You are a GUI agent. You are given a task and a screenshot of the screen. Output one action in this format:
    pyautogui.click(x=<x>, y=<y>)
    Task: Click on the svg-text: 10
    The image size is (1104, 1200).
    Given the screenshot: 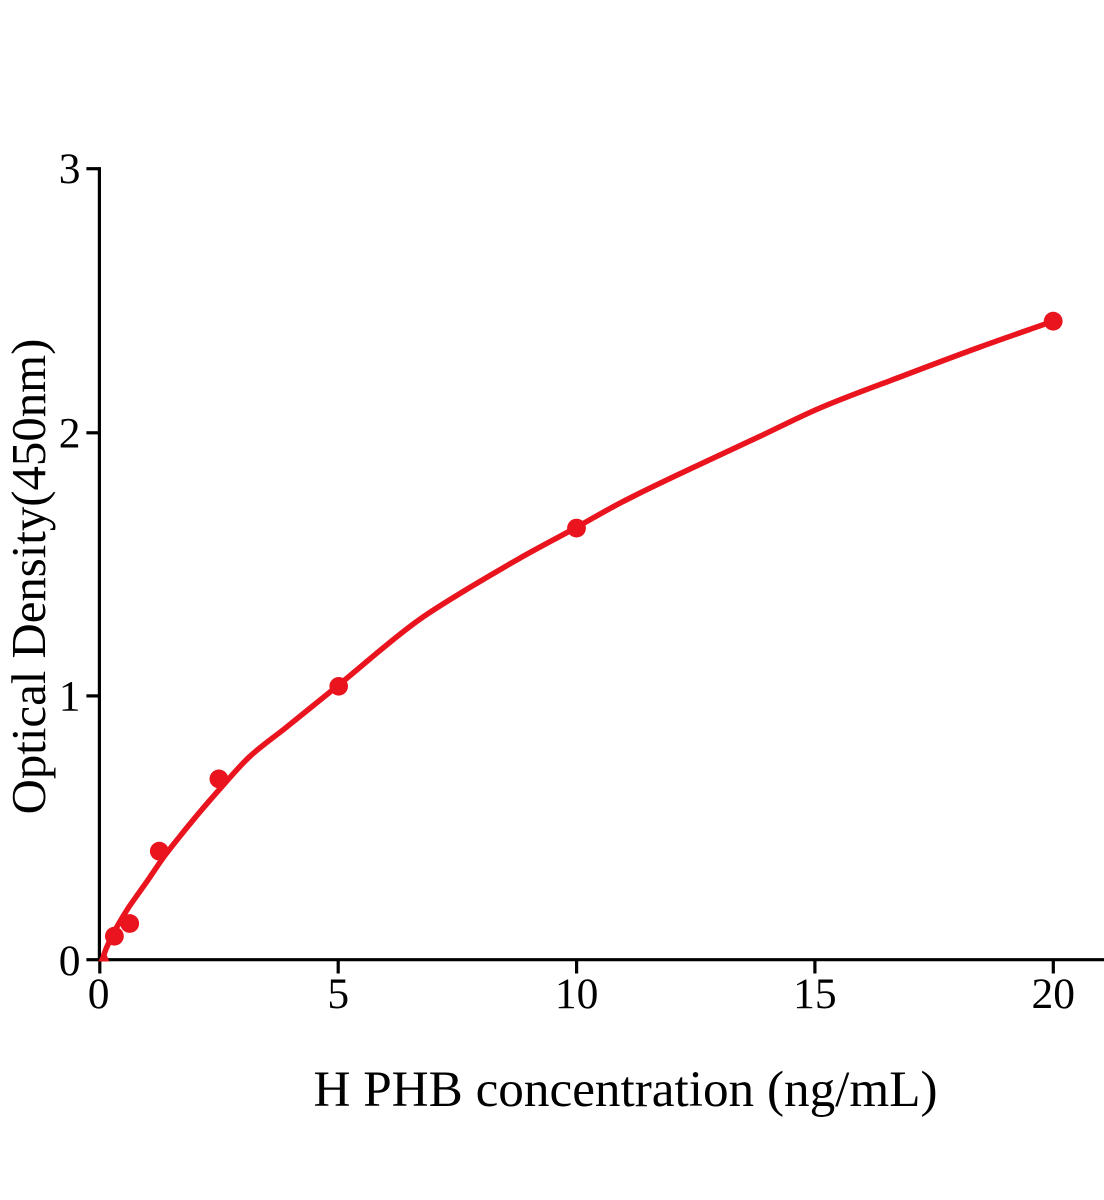 What is the action you would take?
    pyautogui.click(x=577, y=994)
    